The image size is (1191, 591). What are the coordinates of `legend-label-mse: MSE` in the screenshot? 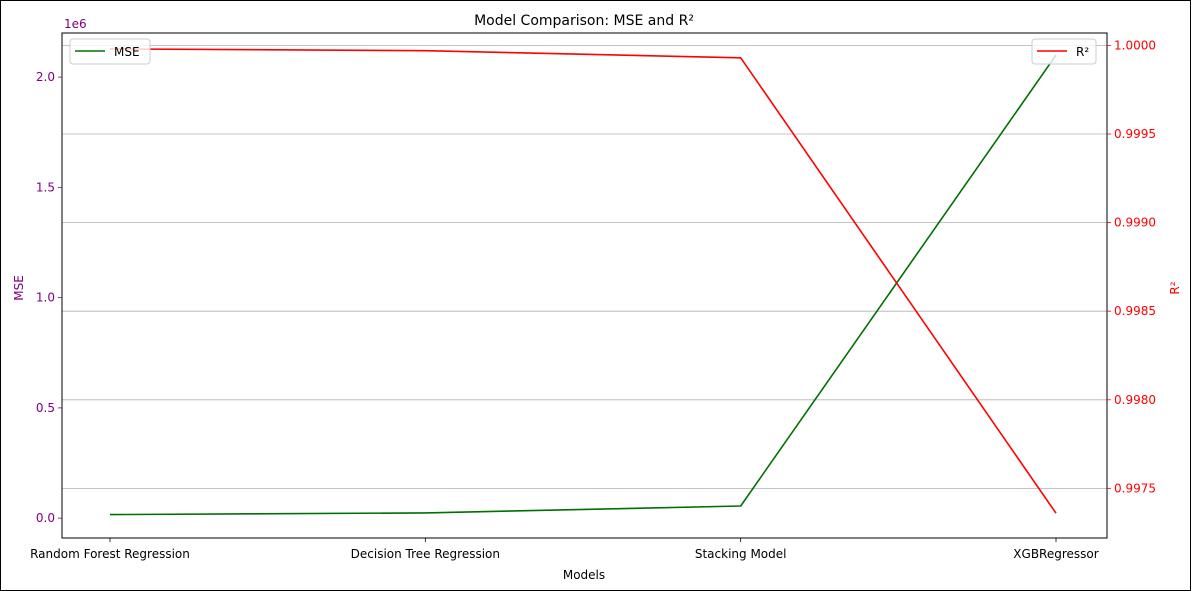 It's located at (127, 52).